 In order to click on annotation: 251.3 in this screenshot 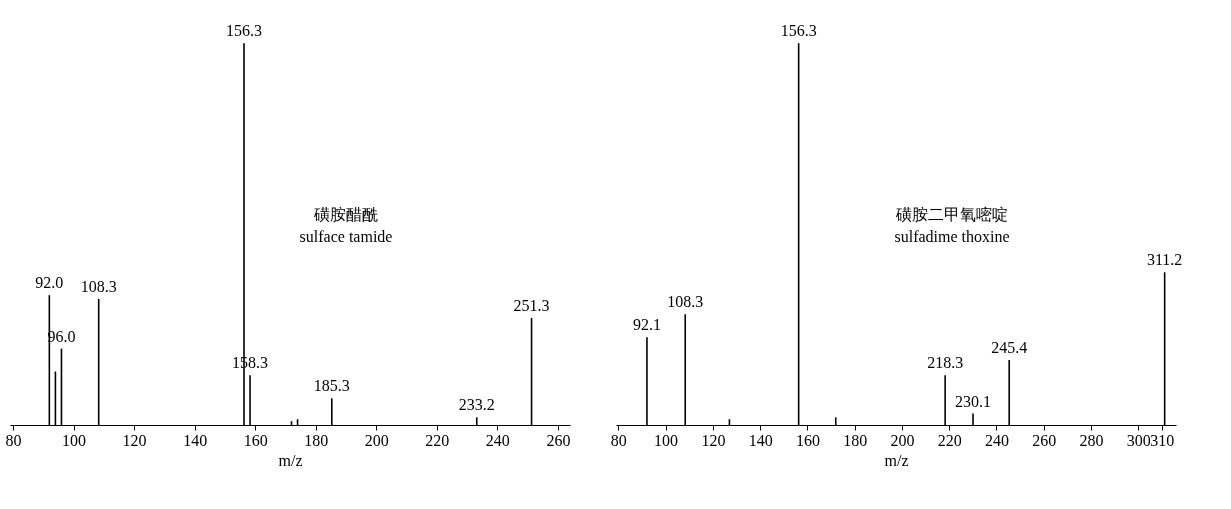, I will do `click(531, 306)`.